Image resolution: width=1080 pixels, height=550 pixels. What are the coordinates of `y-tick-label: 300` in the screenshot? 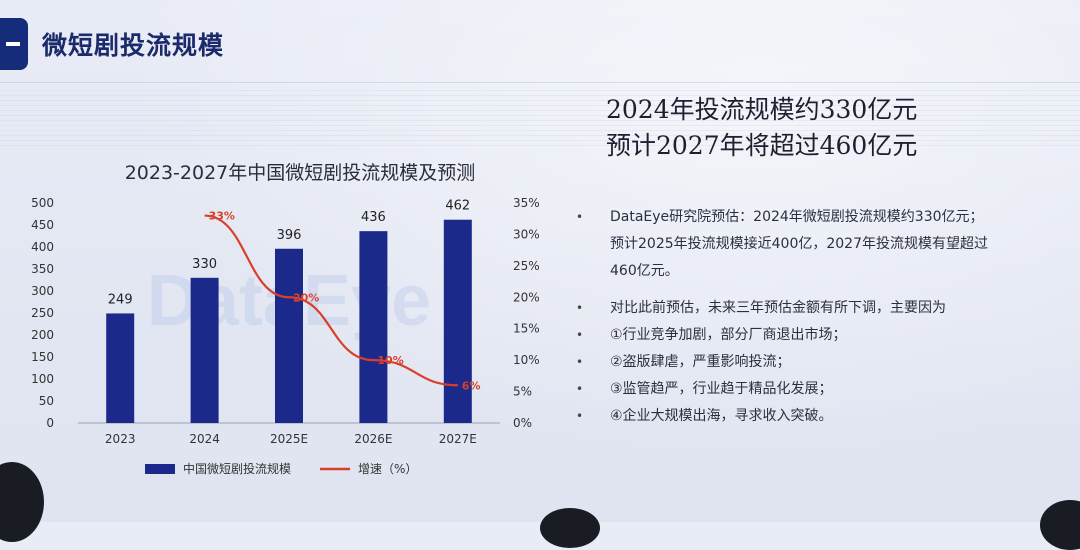 It's located at (42, 291).